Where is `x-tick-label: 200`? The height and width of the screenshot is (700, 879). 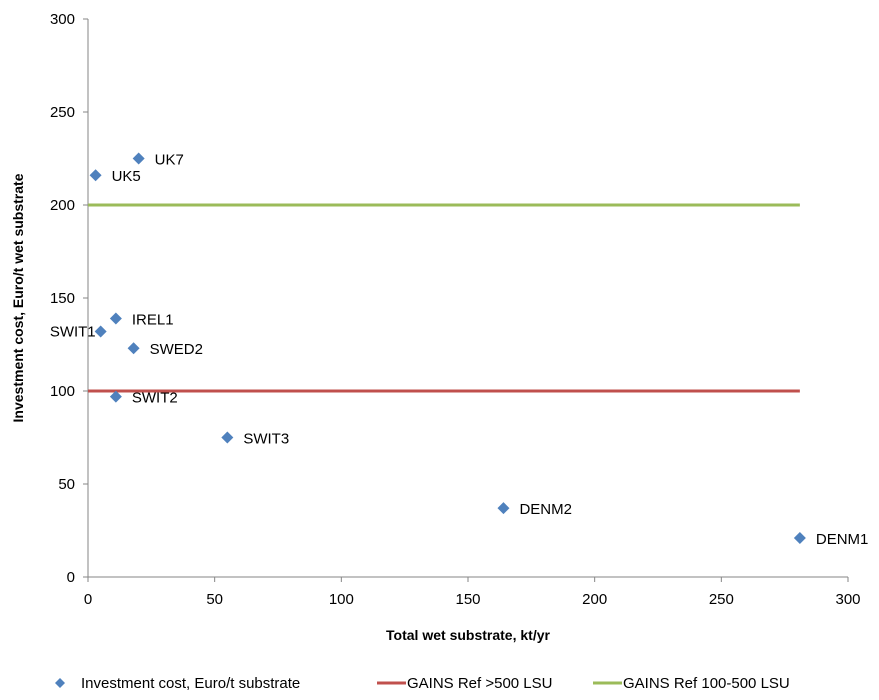 x-tick-label: 200 is located at coordinates (594, 599).